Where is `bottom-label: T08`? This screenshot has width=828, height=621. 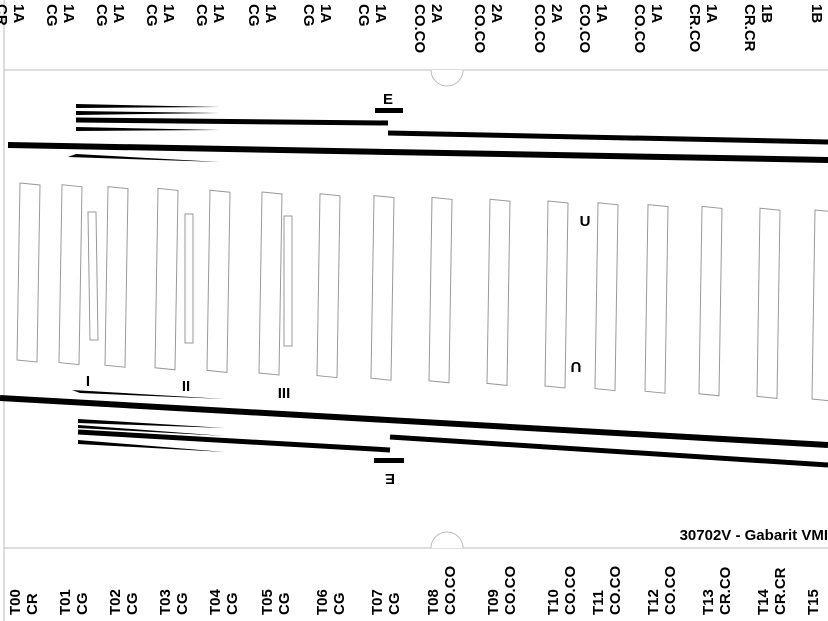
bottom-label: T08 is located at coordinates (433, 602).